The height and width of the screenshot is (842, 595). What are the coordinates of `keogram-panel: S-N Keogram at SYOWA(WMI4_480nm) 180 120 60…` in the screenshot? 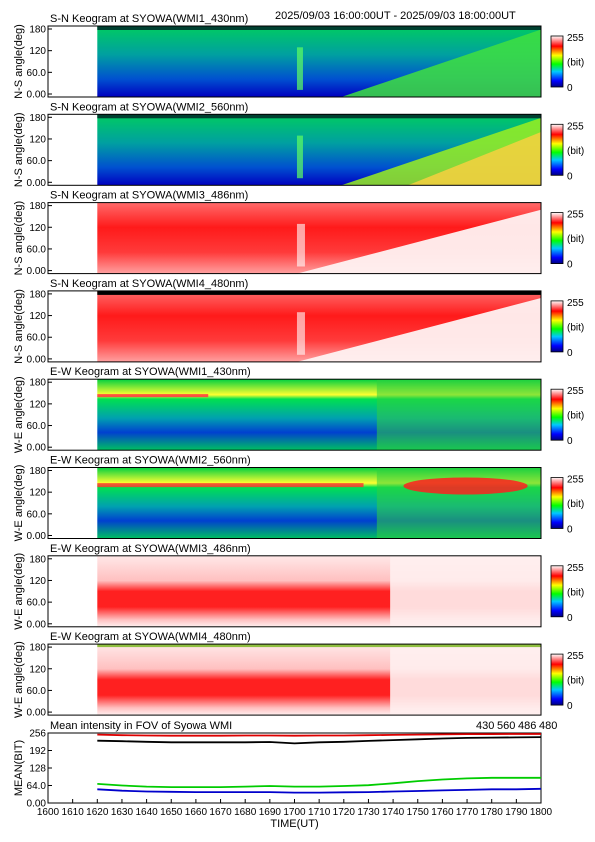 It's located at (298, 322).